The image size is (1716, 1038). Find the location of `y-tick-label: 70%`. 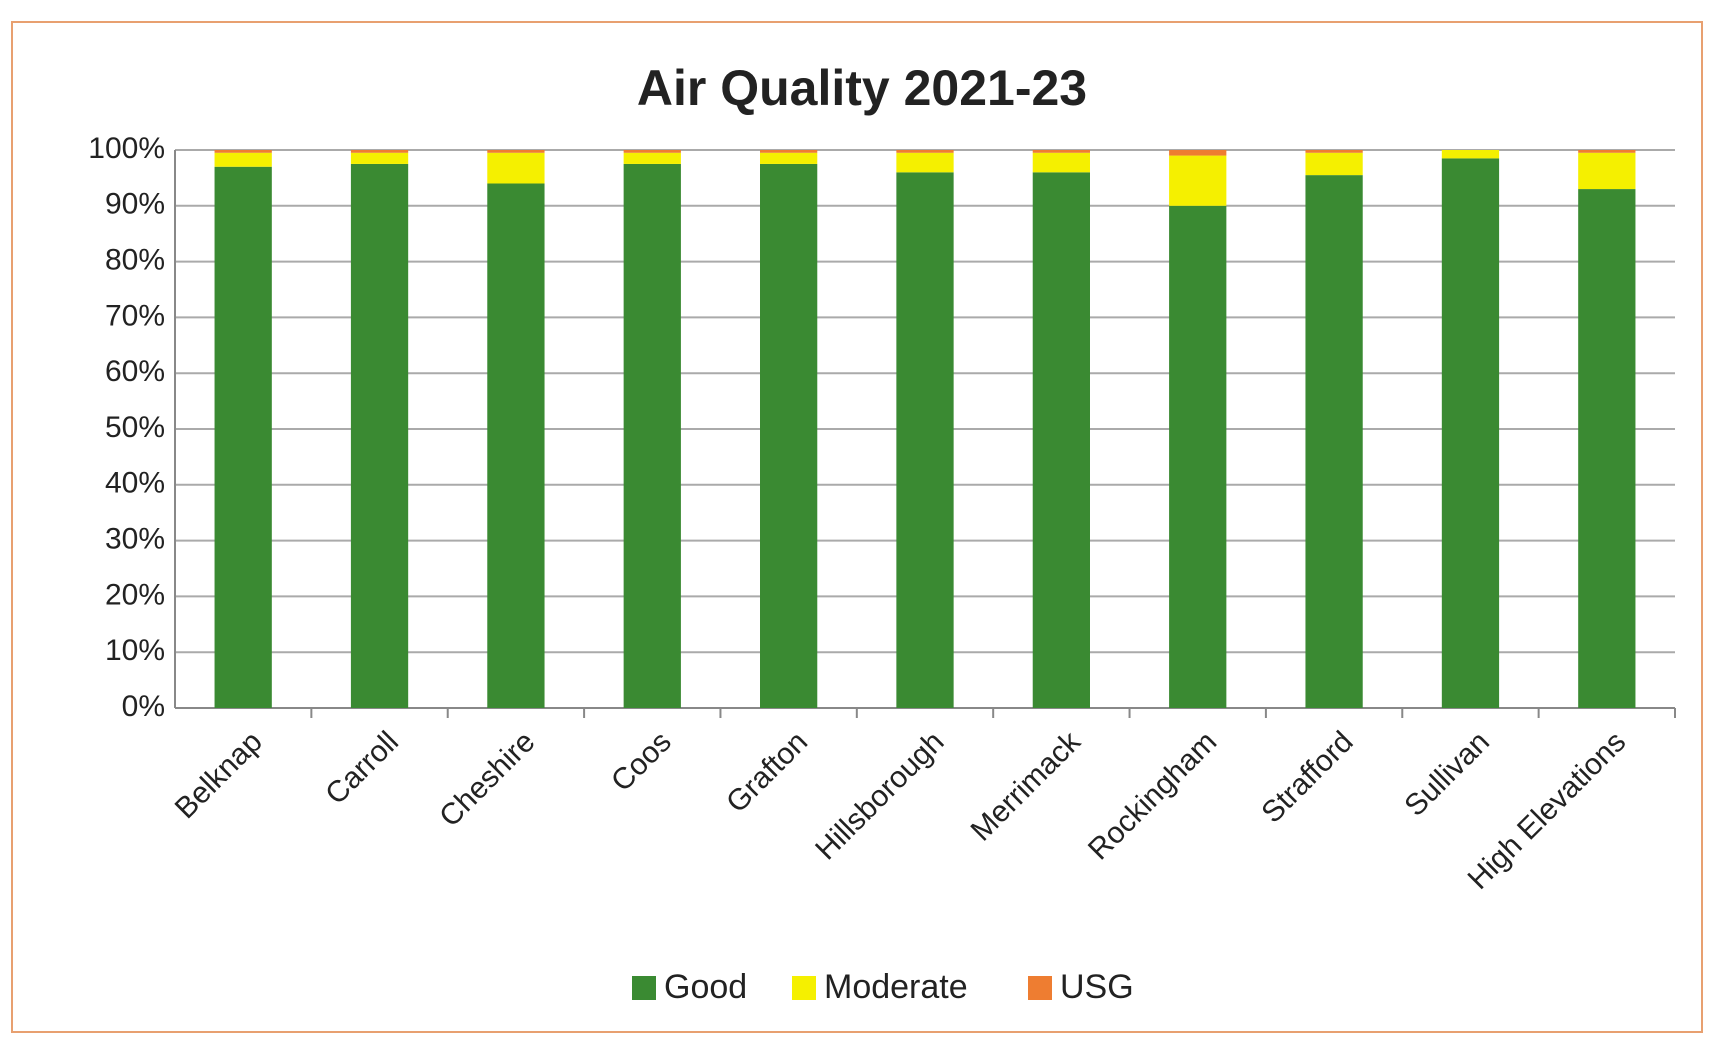

y-tick-label: 70% is located at coordinates (135, 315).